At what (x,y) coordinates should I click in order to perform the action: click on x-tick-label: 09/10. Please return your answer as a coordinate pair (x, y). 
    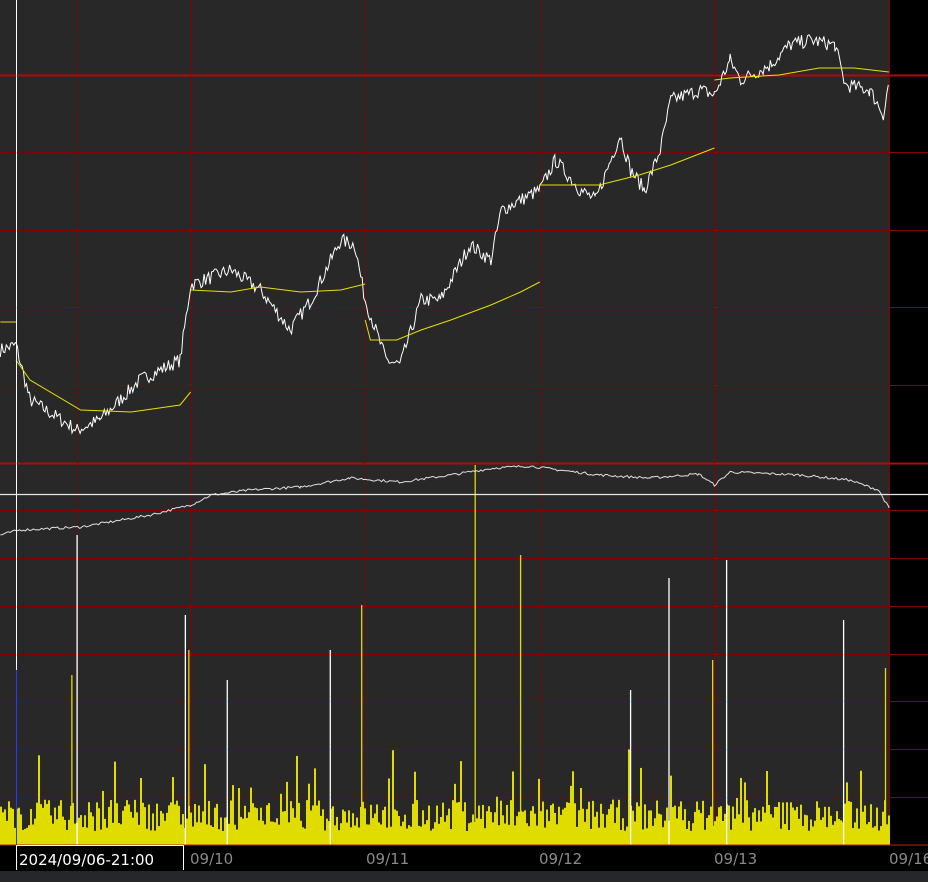
    Looking at the image, I should click on (212, 859).